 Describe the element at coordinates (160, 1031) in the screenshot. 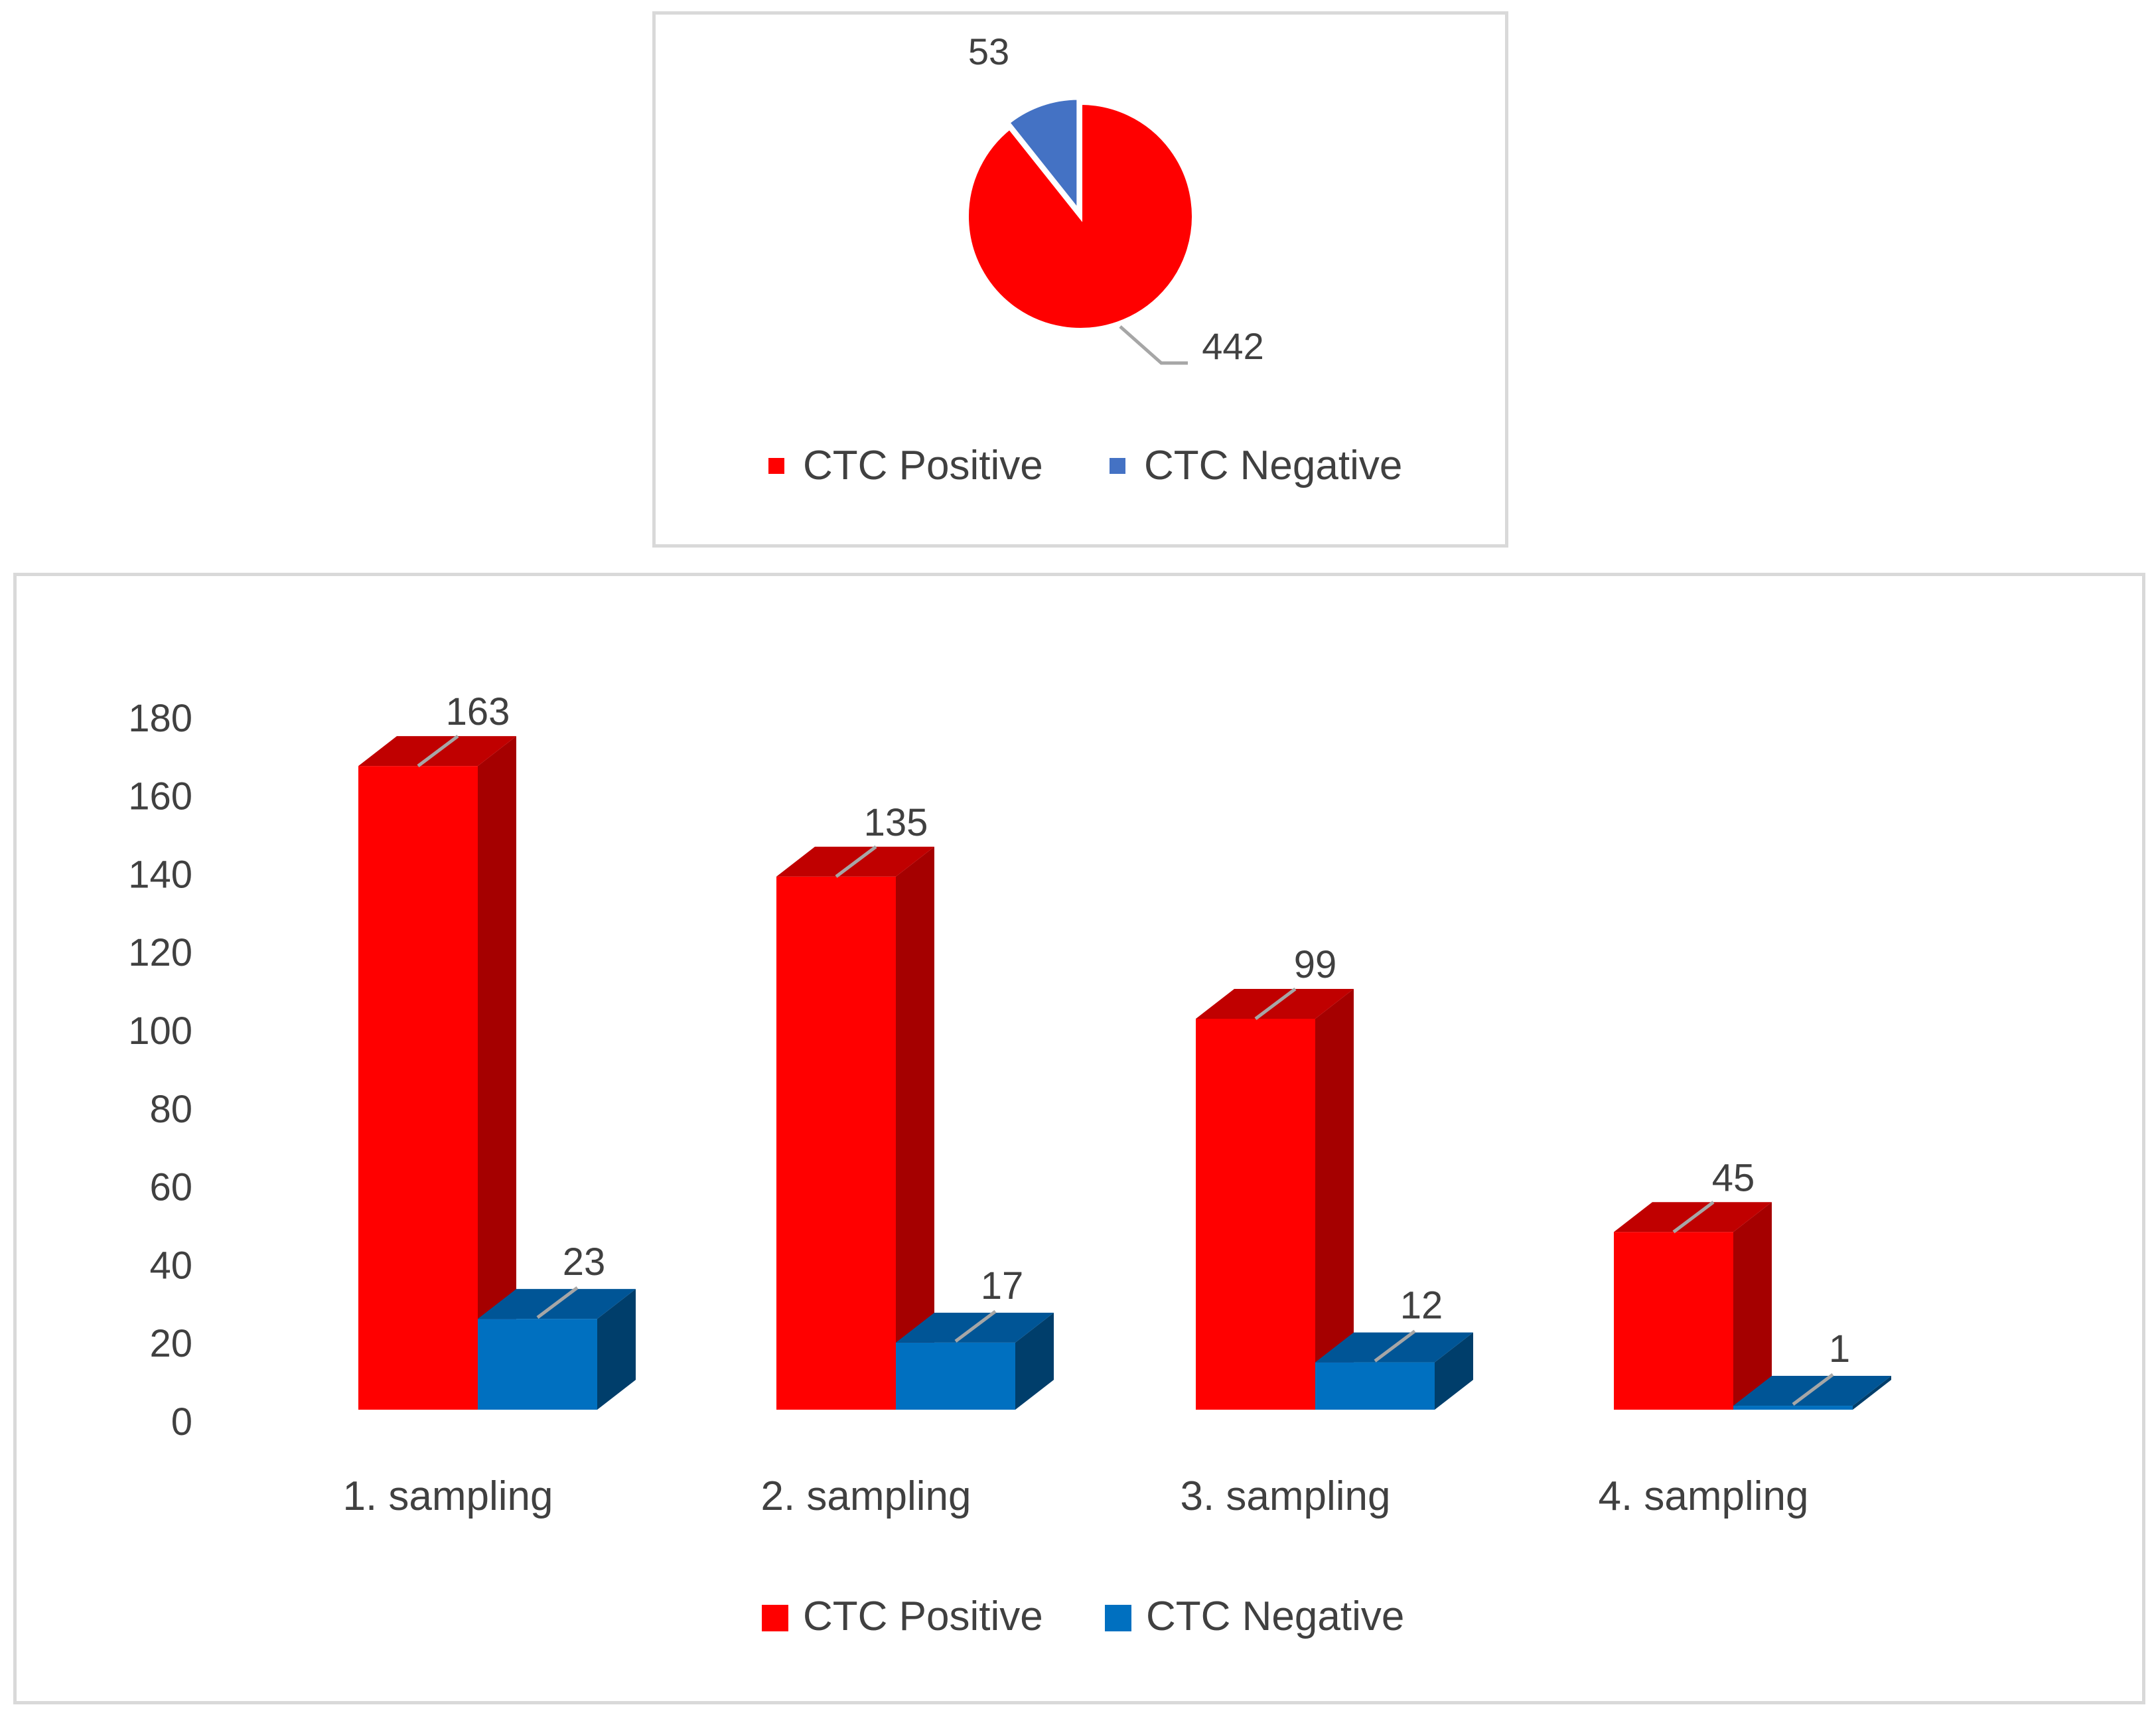

I see `y-tick-label: 100` at that location.